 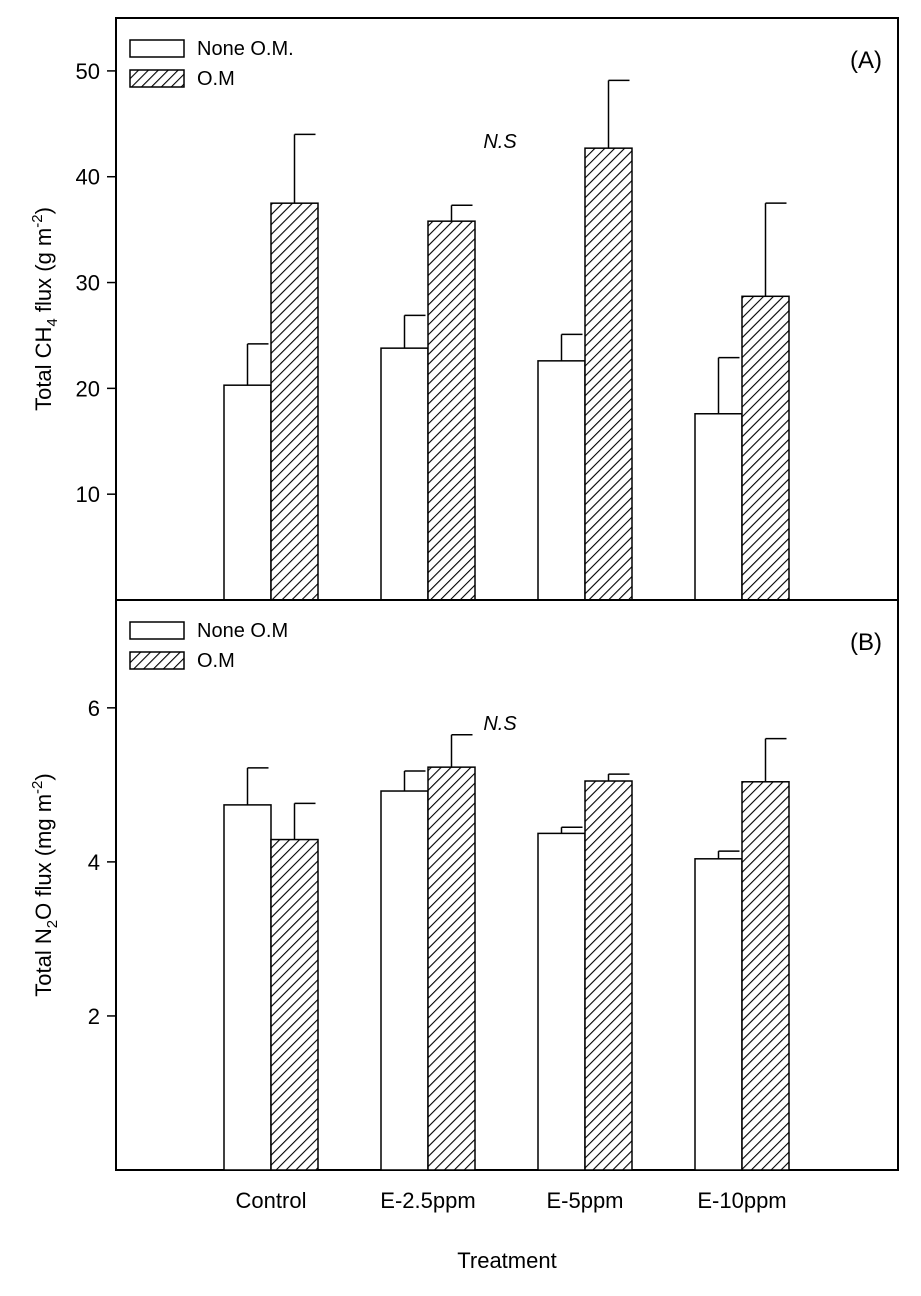 What do you see at coordinates (245, 49) in the screenshot?
I see `legend-label: None O.M.` at bounding box center [245, 49].